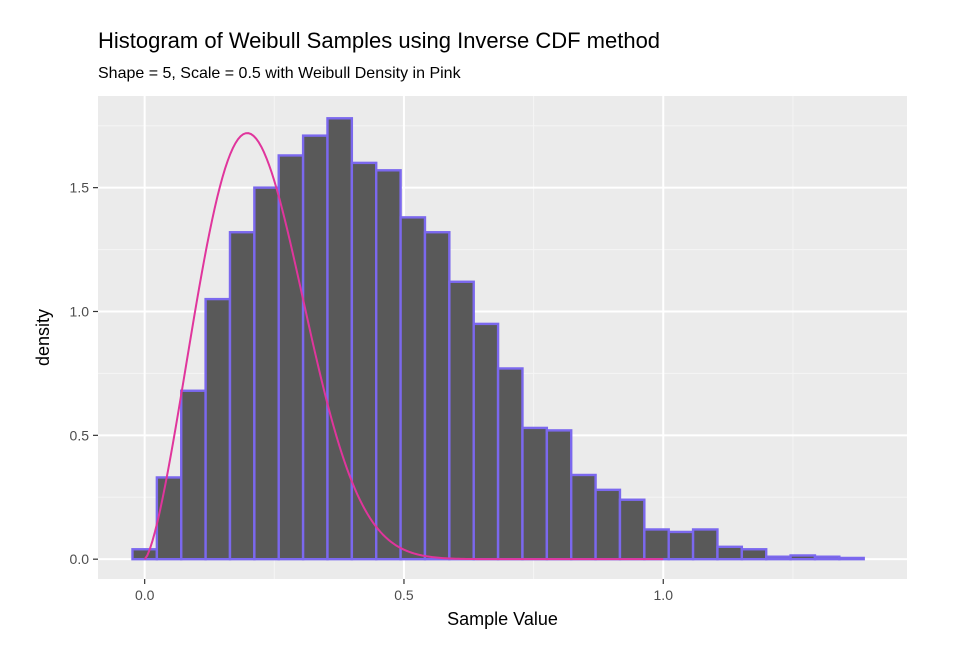  What do you see at coordinates (43, 337) in the screenshot?
I see `y-axis-title: density` at bounding box center [43, 337].